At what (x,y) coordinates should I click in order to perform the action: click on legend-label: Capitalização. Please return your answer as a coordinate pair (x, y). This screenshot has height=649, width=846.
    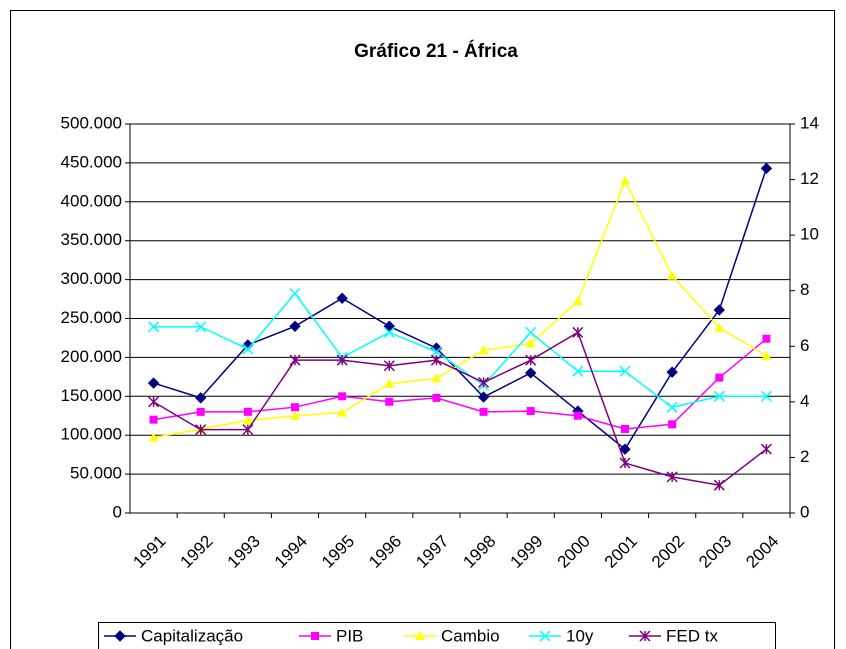
    Looking at the image, I should click on (192, 635).